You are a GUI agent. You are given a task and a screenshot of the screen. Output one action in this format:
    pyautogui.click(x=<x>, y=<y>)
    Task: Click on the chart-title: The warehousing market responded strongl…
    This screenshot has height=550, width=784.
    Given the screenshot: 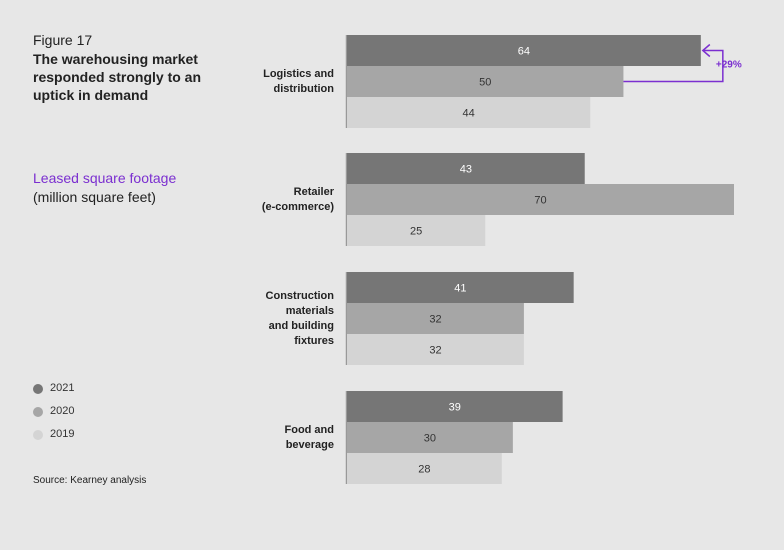 What is the action you would take?
    pyautogui.click(x=117, y=77)
    